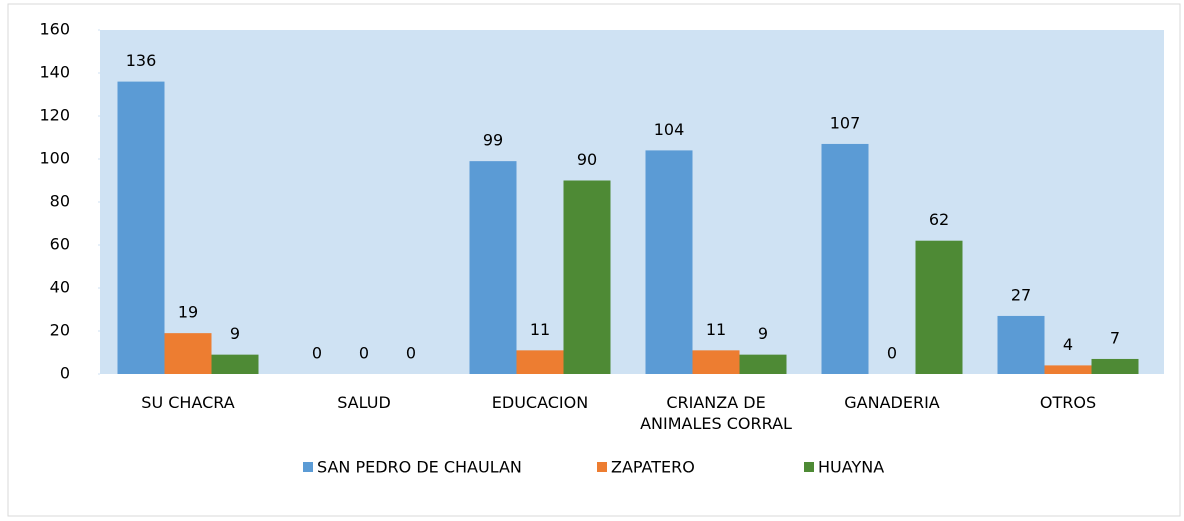 This screenshot has width=1184, height=521. What do you see at coordinates (587, 159) in the screenshot?
I see `data-label: 90` at bounding box center [587, 159].